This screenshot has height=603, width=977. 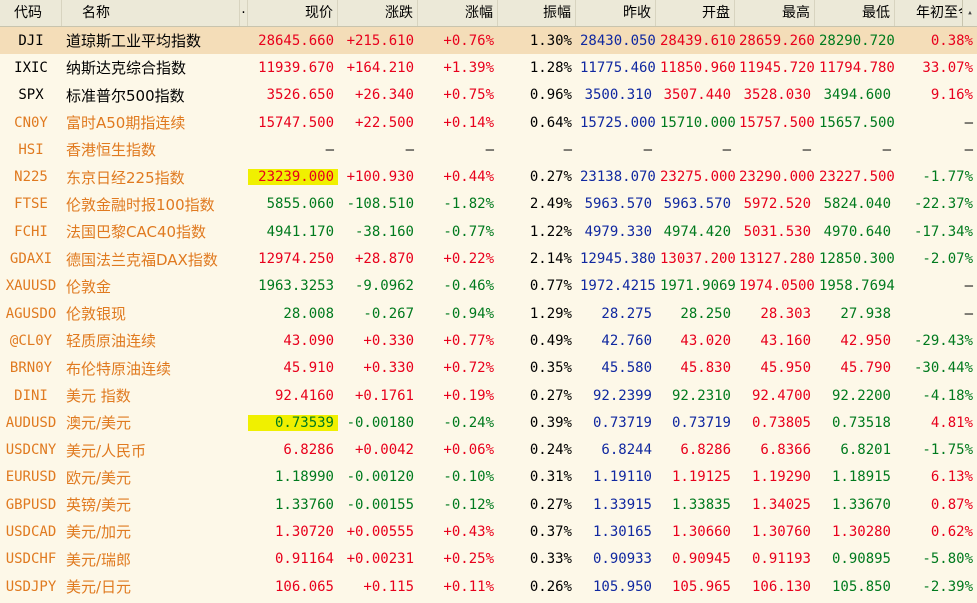 What do you see at coordinates (622, 395) in the screenshot?
I see `cell-prev: 92.2399` at bounding box center [622, 395].